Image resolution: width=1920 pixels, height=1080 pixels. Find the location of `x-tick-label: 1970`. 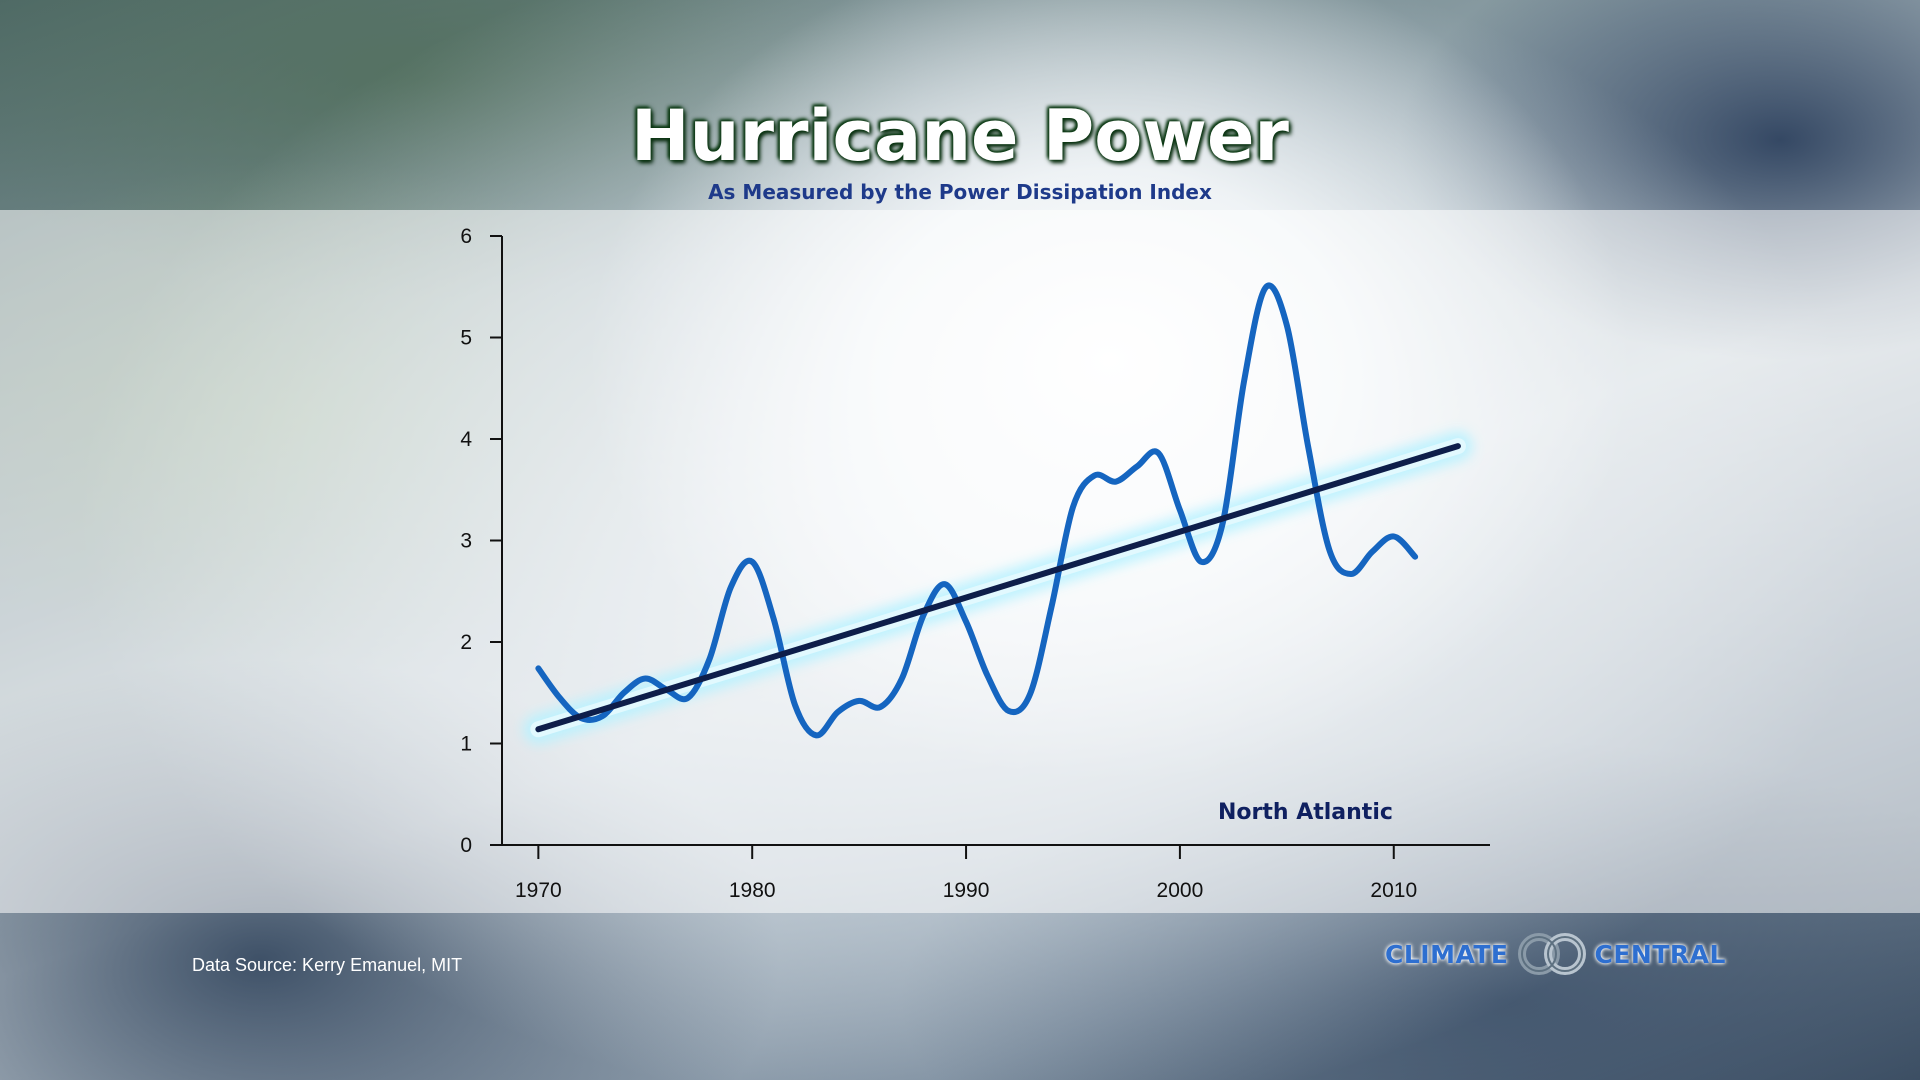

x-tick-label: 1970 is located at coordinates (538, 890).